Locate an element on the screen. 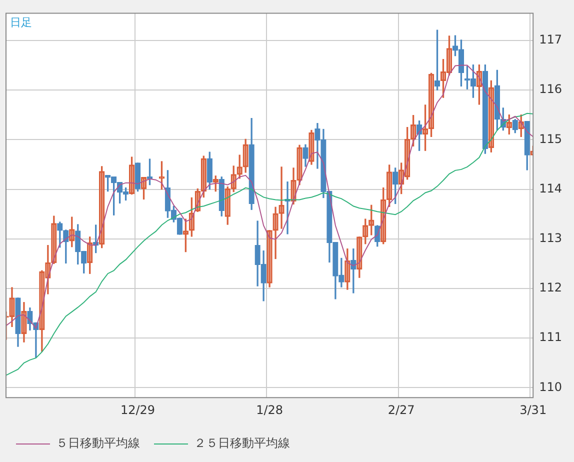  x-tick-label: 1/28 is located at coordinates (270, 409).